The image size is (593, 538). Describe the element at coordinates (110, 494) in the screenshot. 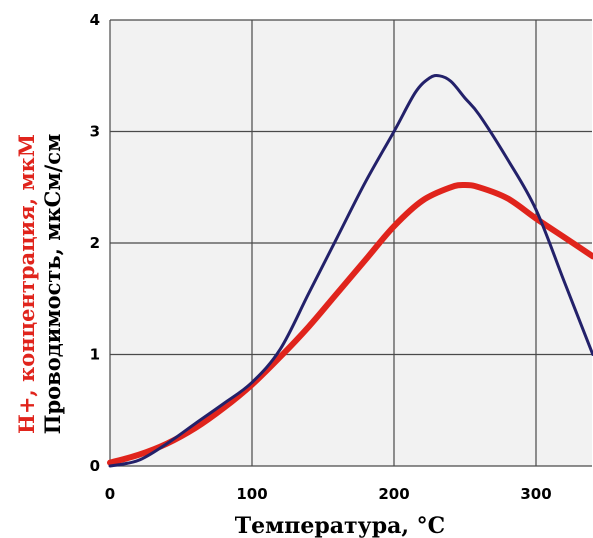

I see `x-tick-label-0: 0` at that location.